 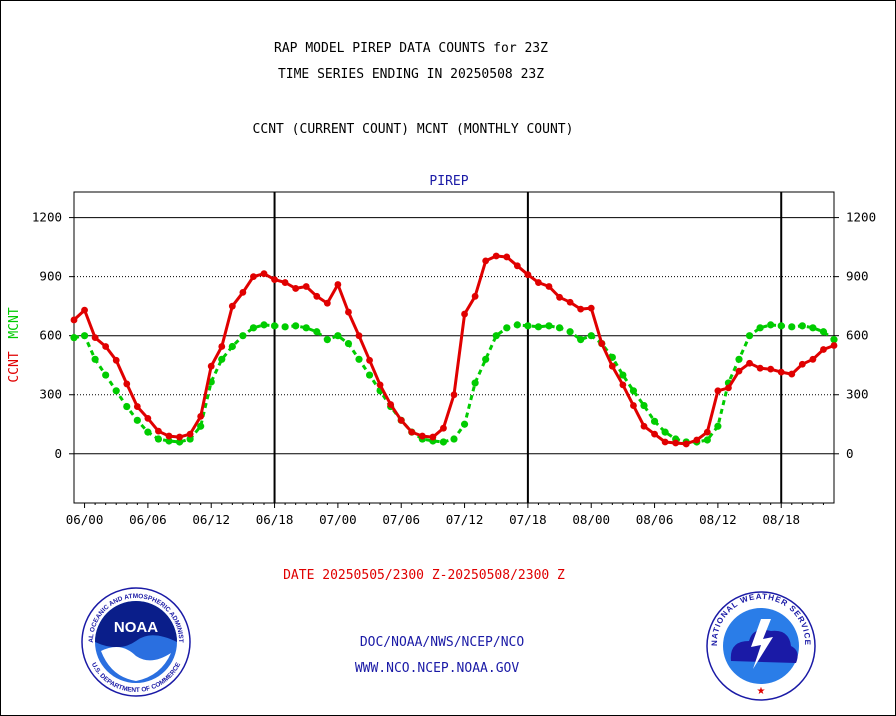 What do you see at coordinates (50, 276) in the screenshot?
I see `y-tick-label-left: 900` at bounding box center [50, 276].